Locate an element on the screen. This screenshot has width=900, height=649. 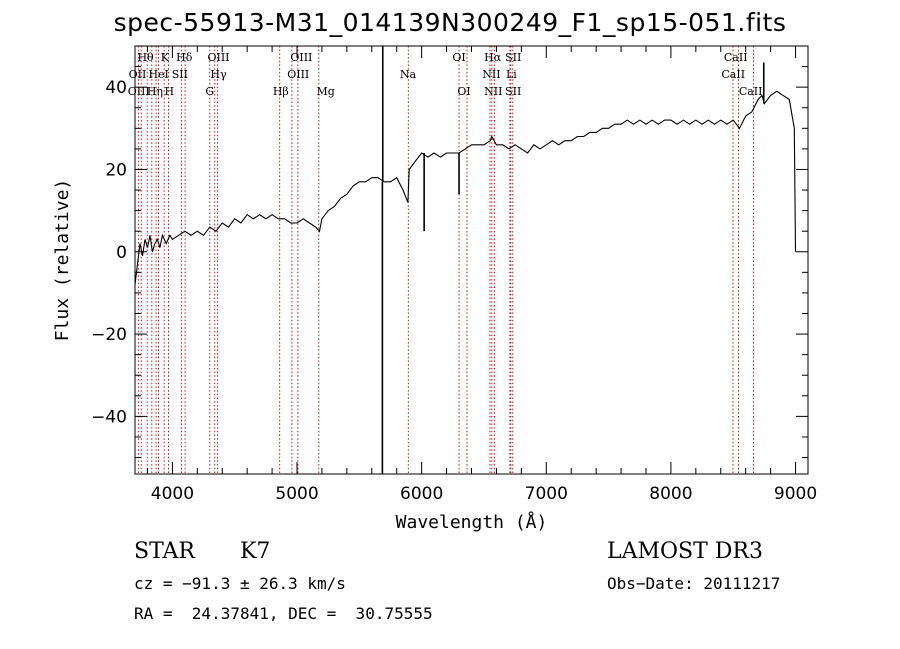
x-tick-label-5000: 5000 is located at coordinates (296, 494).